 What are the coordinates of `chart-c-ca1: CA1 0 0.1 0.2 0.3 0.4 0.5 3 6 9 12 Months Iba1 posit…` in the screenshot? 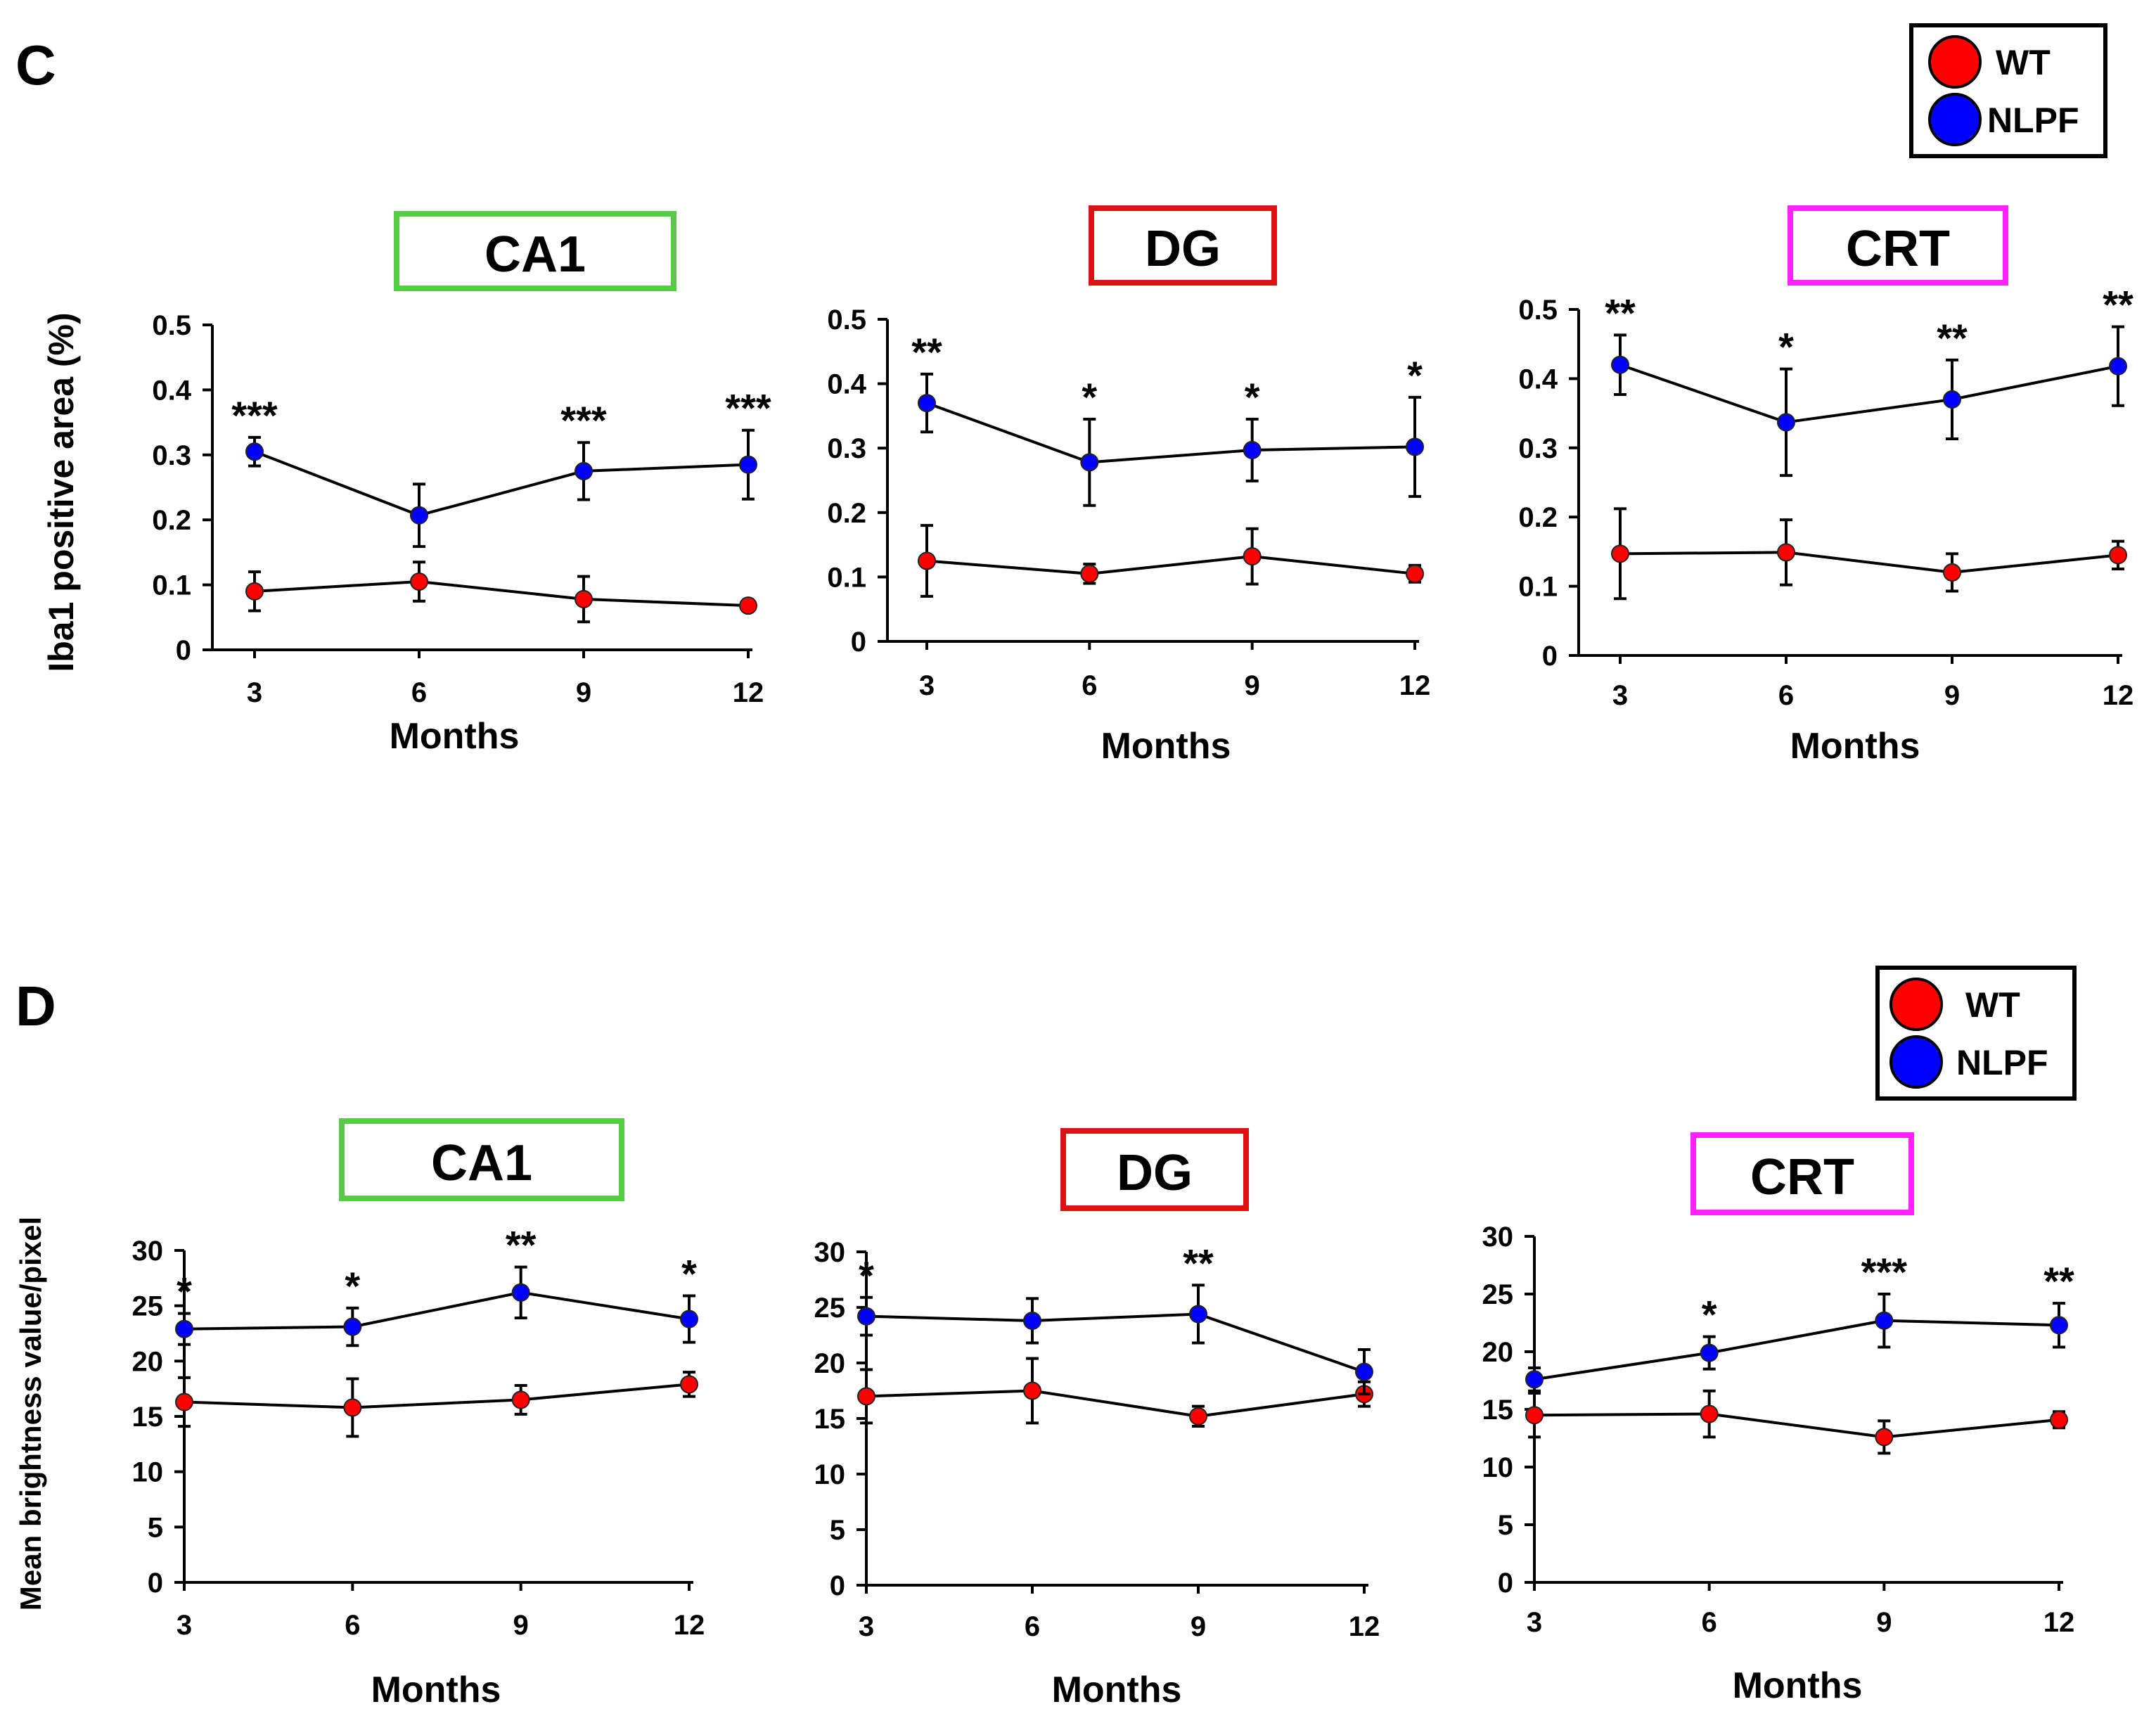 It's located at (406, 484).